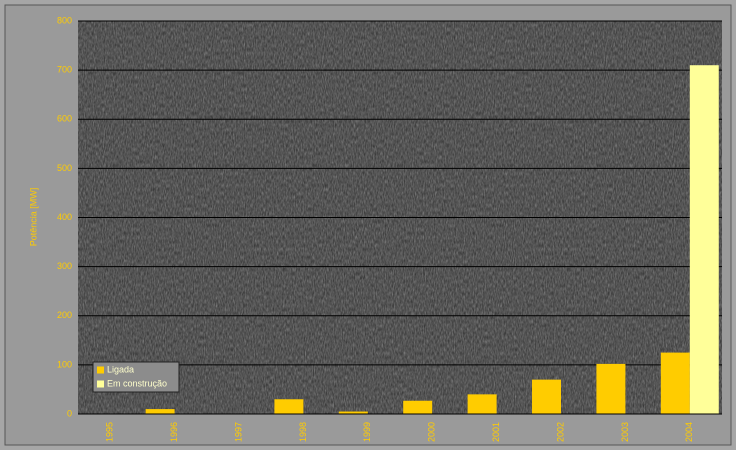  Describe the element at coordinates (238, 432) in the screenshot. I see `x-tick-label: 1997` at that location.